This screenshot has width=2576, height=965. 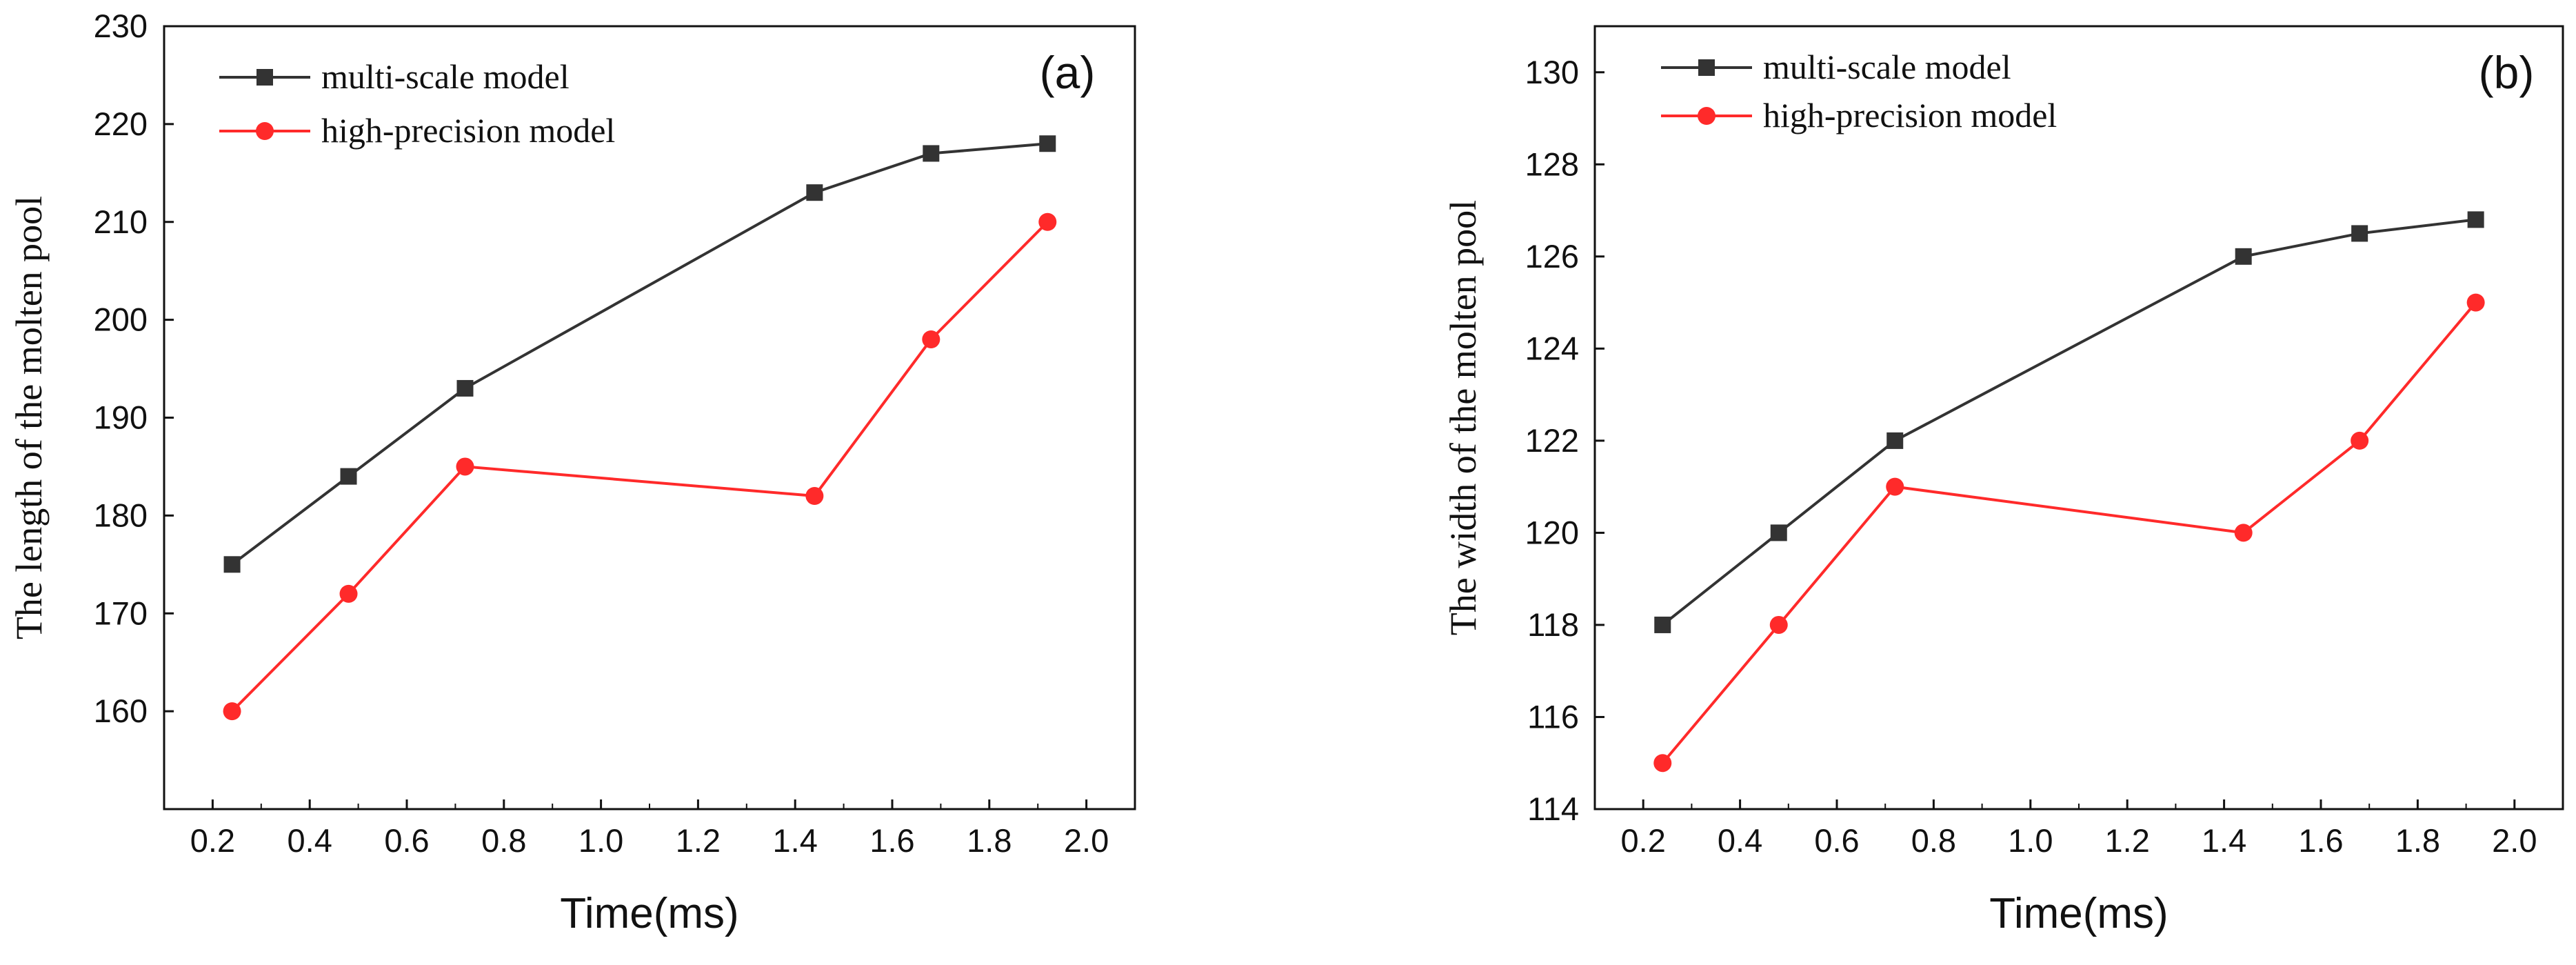 I want to click on panel-label: (a), so click(x=1068, y=72).